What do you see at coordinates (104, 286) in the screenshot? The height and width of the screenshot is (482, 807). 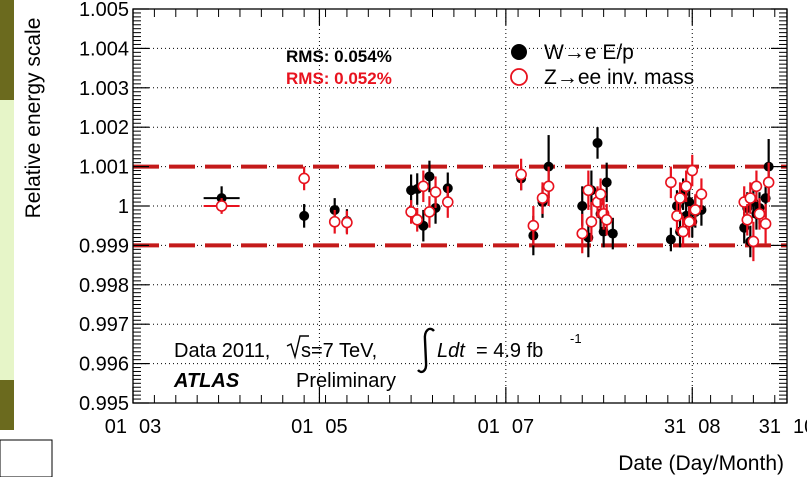 I see `y-tick-label: 0.998` at bounding box center [104, 286].